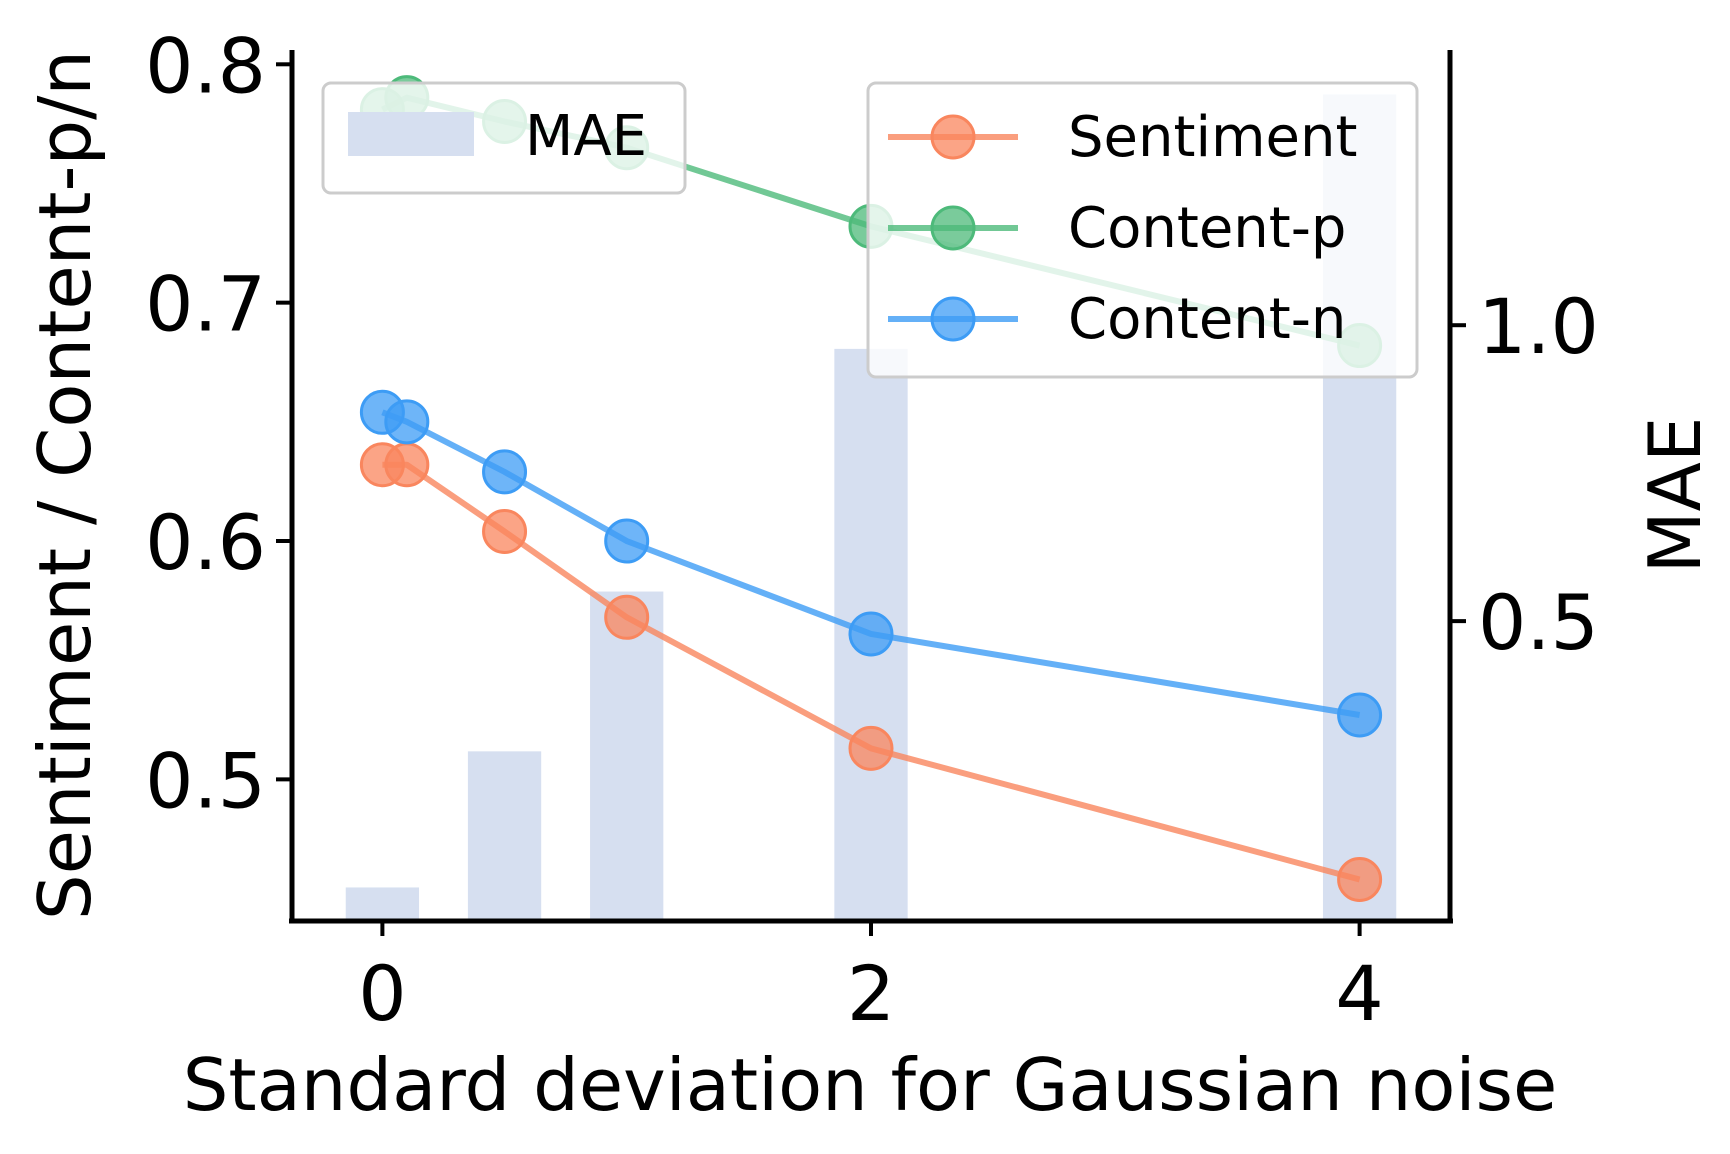  I want to click on y-right-tick-label: 0.5, so click(1538, 622).